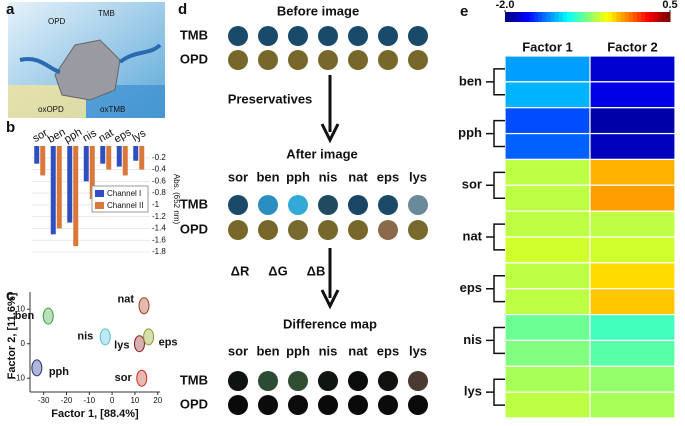 Image resolution: width=685 pixels, height=426 pixels. Describe the element at coordinates (99, 205) in the screenshot. I see `legend-swatch` at that location.